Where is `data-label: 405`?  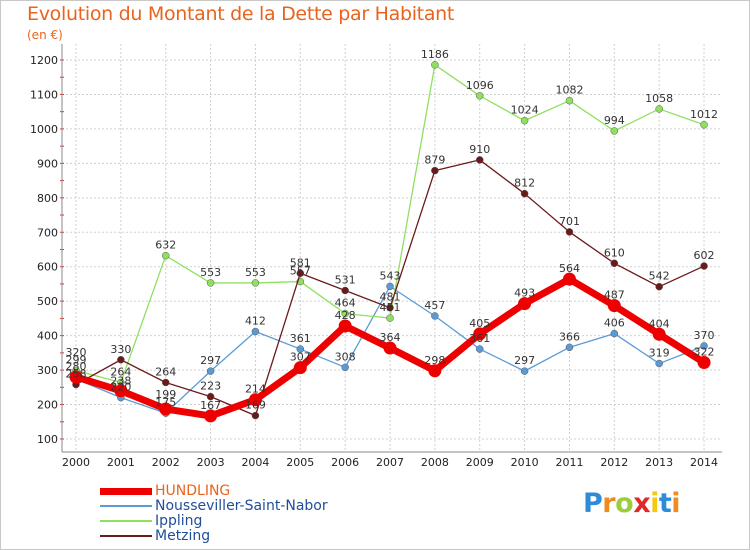 data-label: 405 is located at coordinates (479, 323).